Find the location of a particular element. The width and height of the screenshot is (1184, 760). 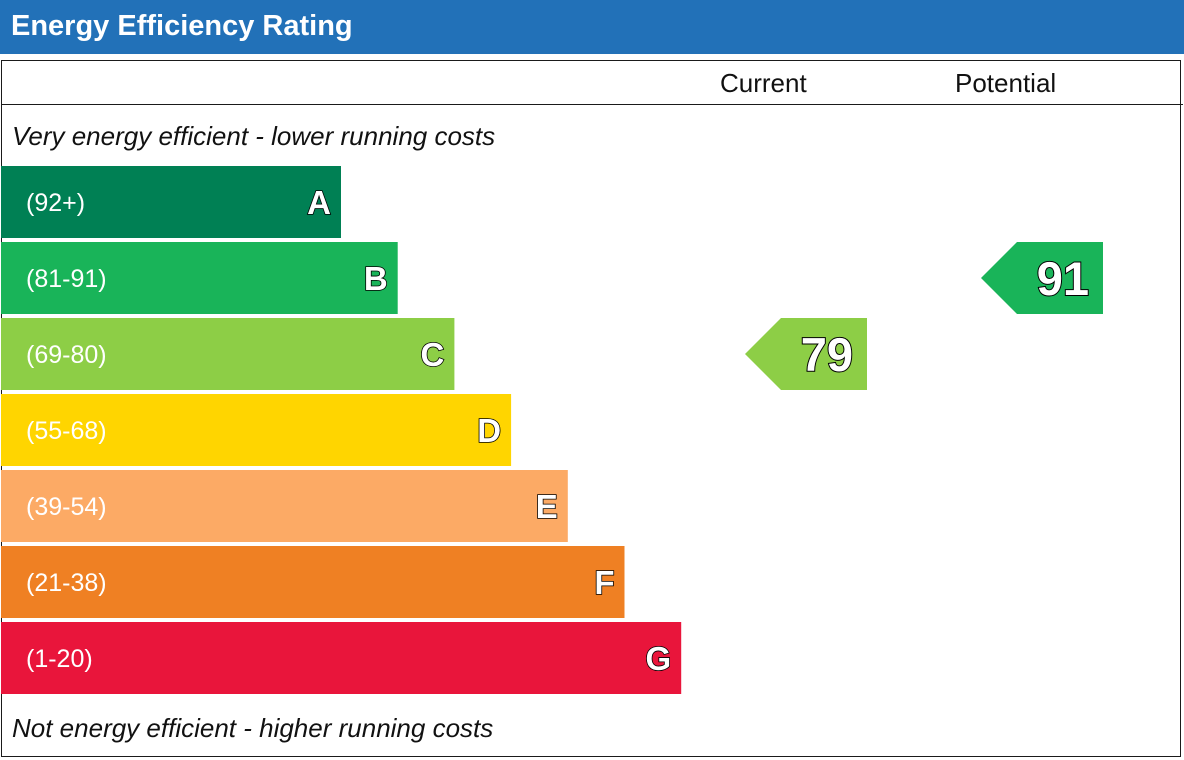

band-range-g: (1-20) is located at coordinates (59, 659).